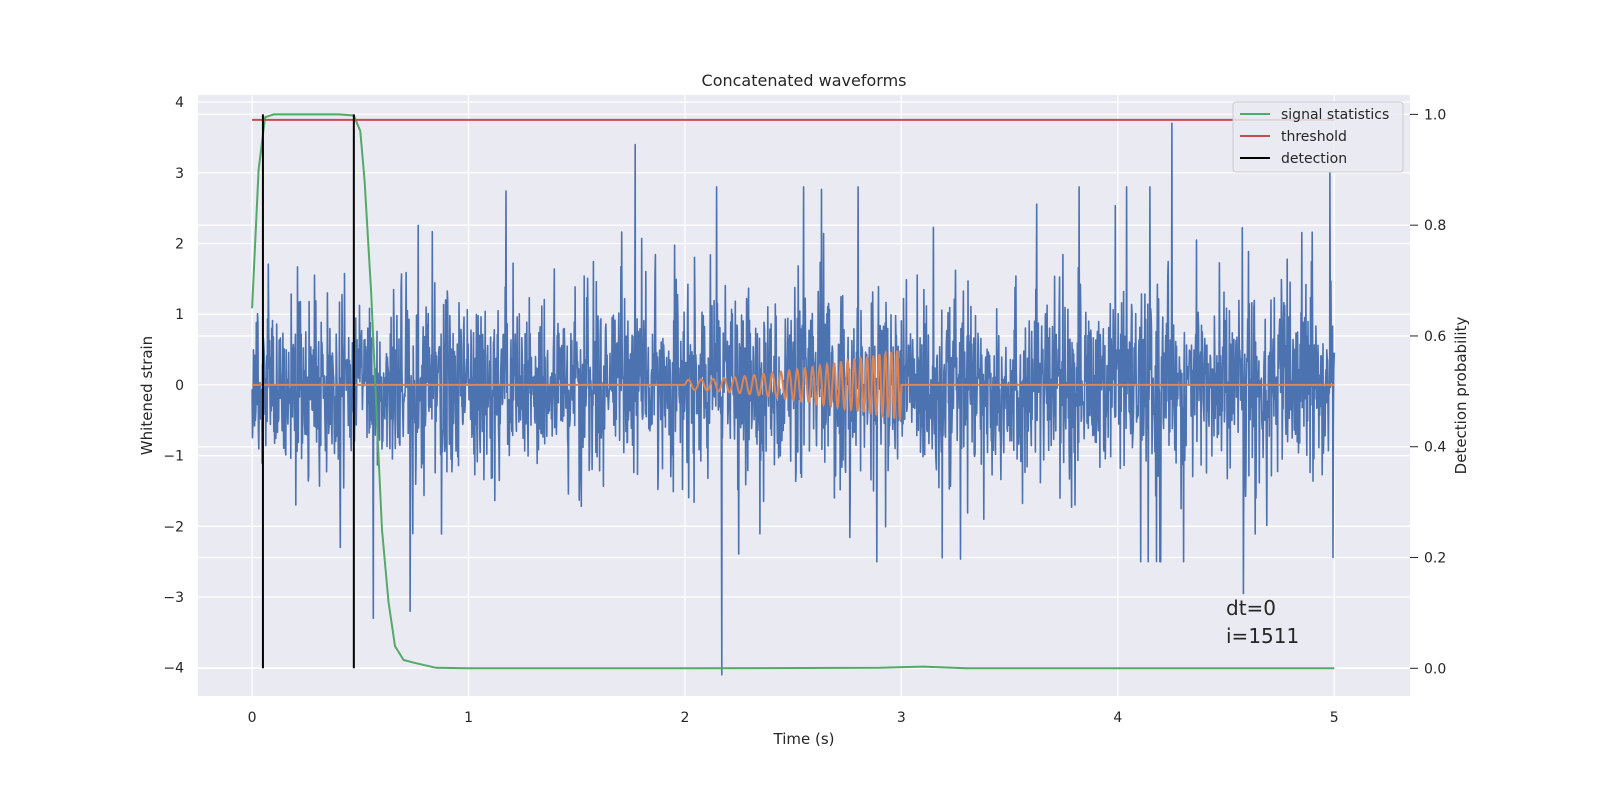  What do you see at coordinates (173, 457) in the screenshot?
I see `y-tick-label: −1` at bounding box center [173, 457].